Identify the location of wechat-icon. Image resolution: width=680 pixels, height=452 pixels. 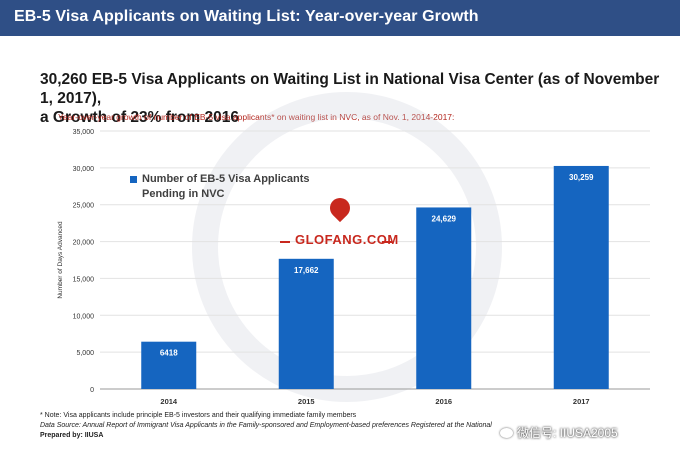
(506, 433).